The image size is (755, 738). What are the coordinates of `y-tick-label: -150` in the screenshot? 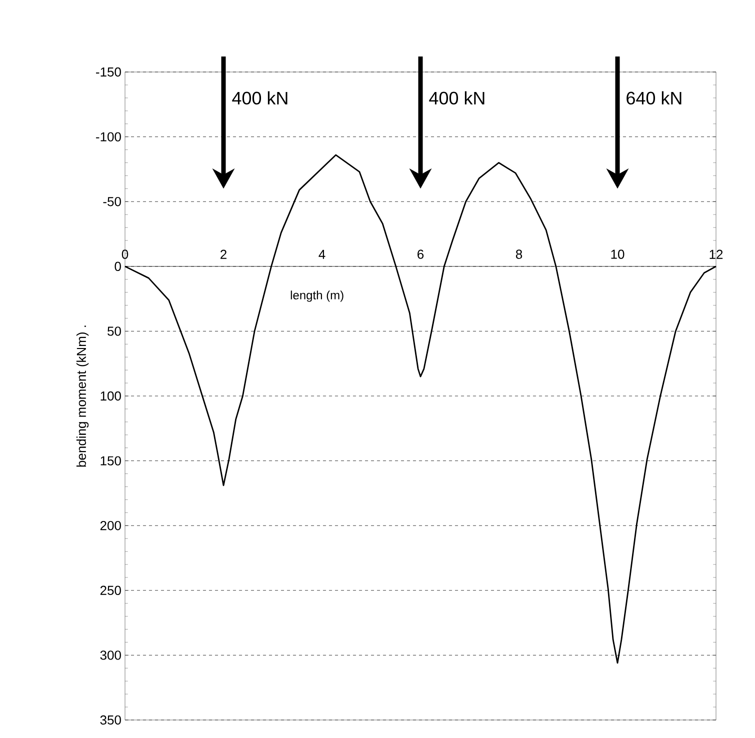 It's located at (108, 72).